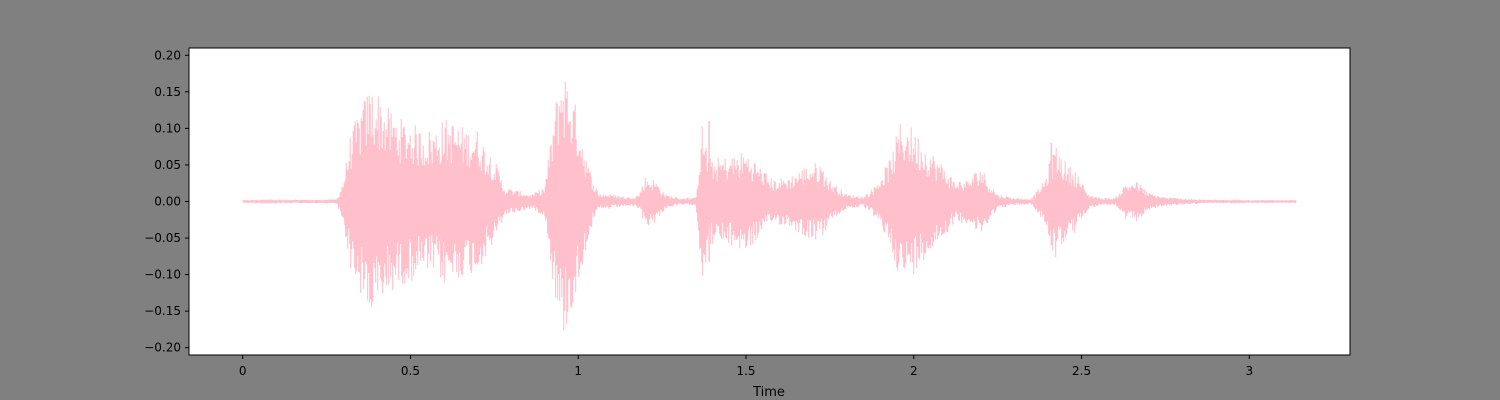 Image resolution: width=1500 pixels, height=400 pixels. Describe the element at coordinates (167, 165) in the screenshot. I see `y-tick-label-3: 0.05` at that location.